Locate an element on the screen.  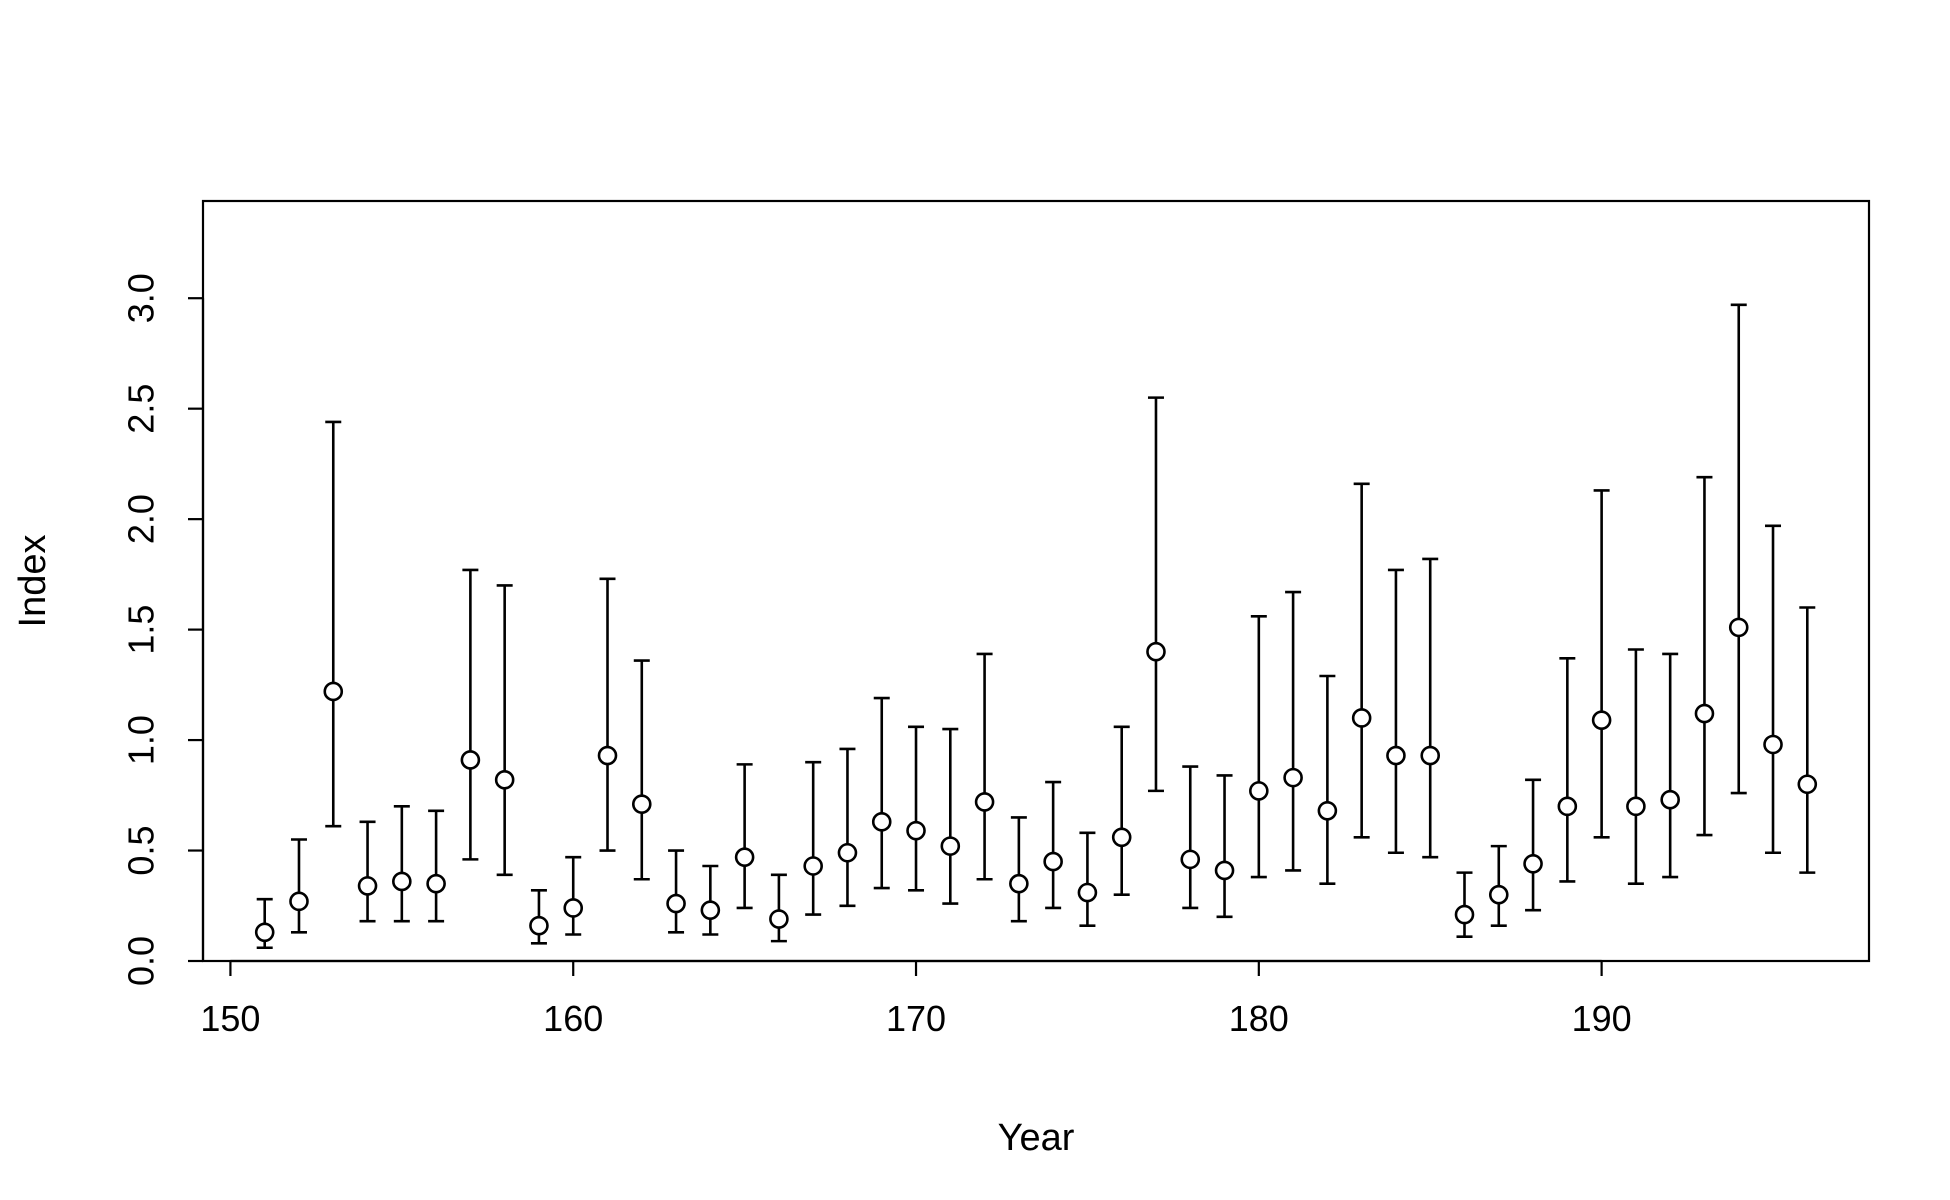
y-tick-label: 3.0 is located at coordinates (141, 298).